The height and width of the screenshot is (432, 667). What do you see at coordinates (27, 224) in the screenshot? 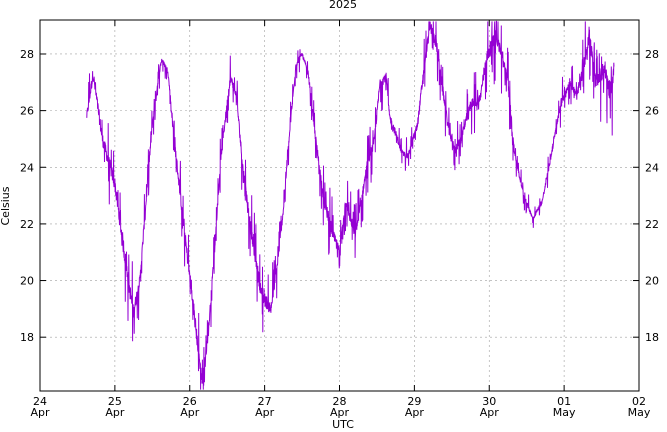
I see `y-tick-label-left: 22` at bounding box center [27, 224].